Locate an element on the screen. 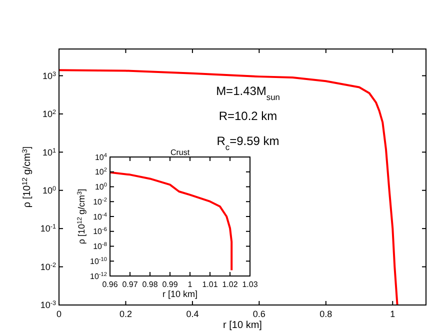 The image size is (436, 332). y-tick-label: 10$^{-3}$ is located at coordinates (48, 305).